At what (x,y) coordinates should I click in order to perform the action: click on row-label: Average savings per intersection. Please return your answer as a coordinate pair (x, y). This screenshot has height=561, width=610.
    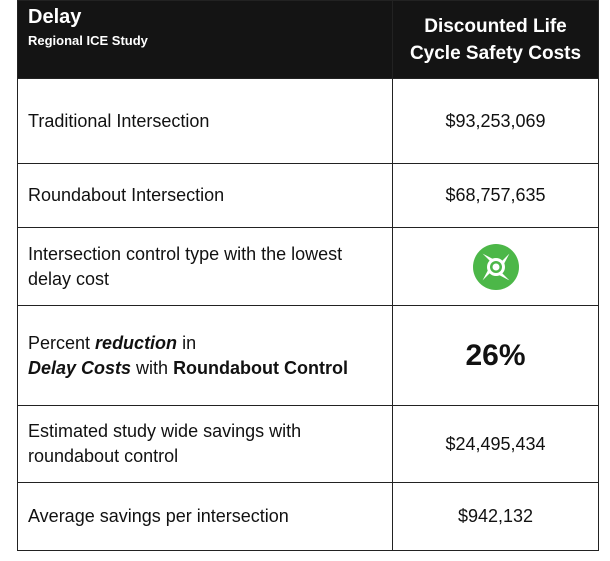
    Looking at the image, I should click on (205, 516).